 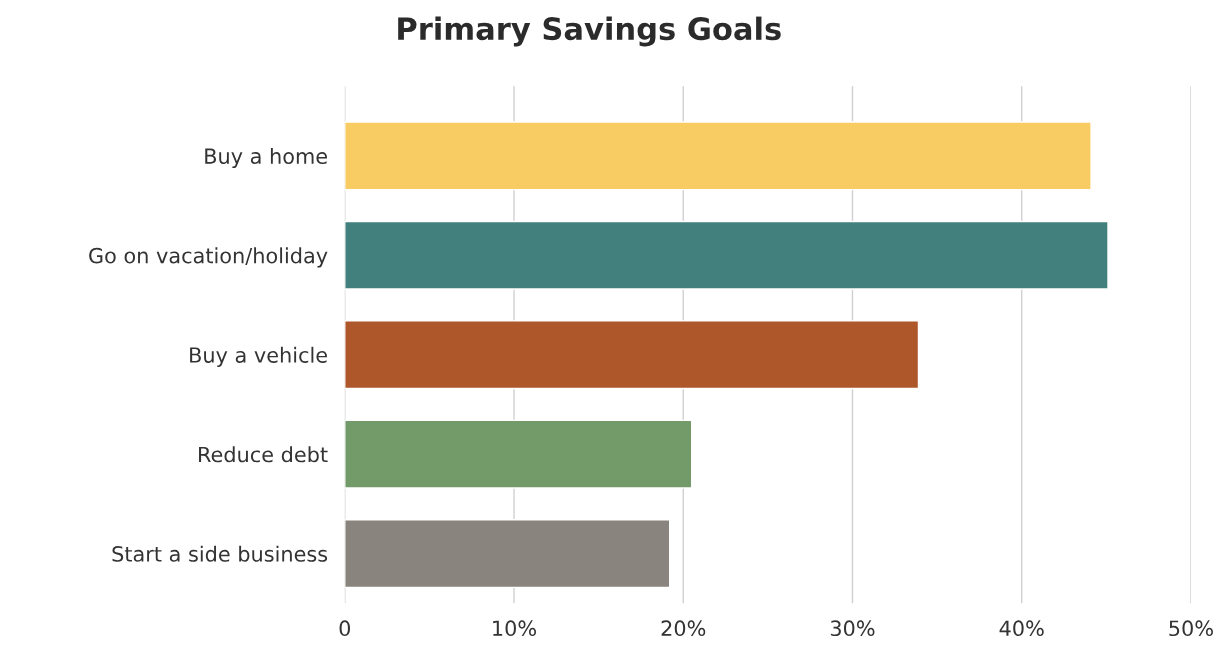 What do you see at coordinates (208, 257) in the screenshot?
I see `y-tick-label: Go on vacation/holiday` at bounding box center [208, 257].